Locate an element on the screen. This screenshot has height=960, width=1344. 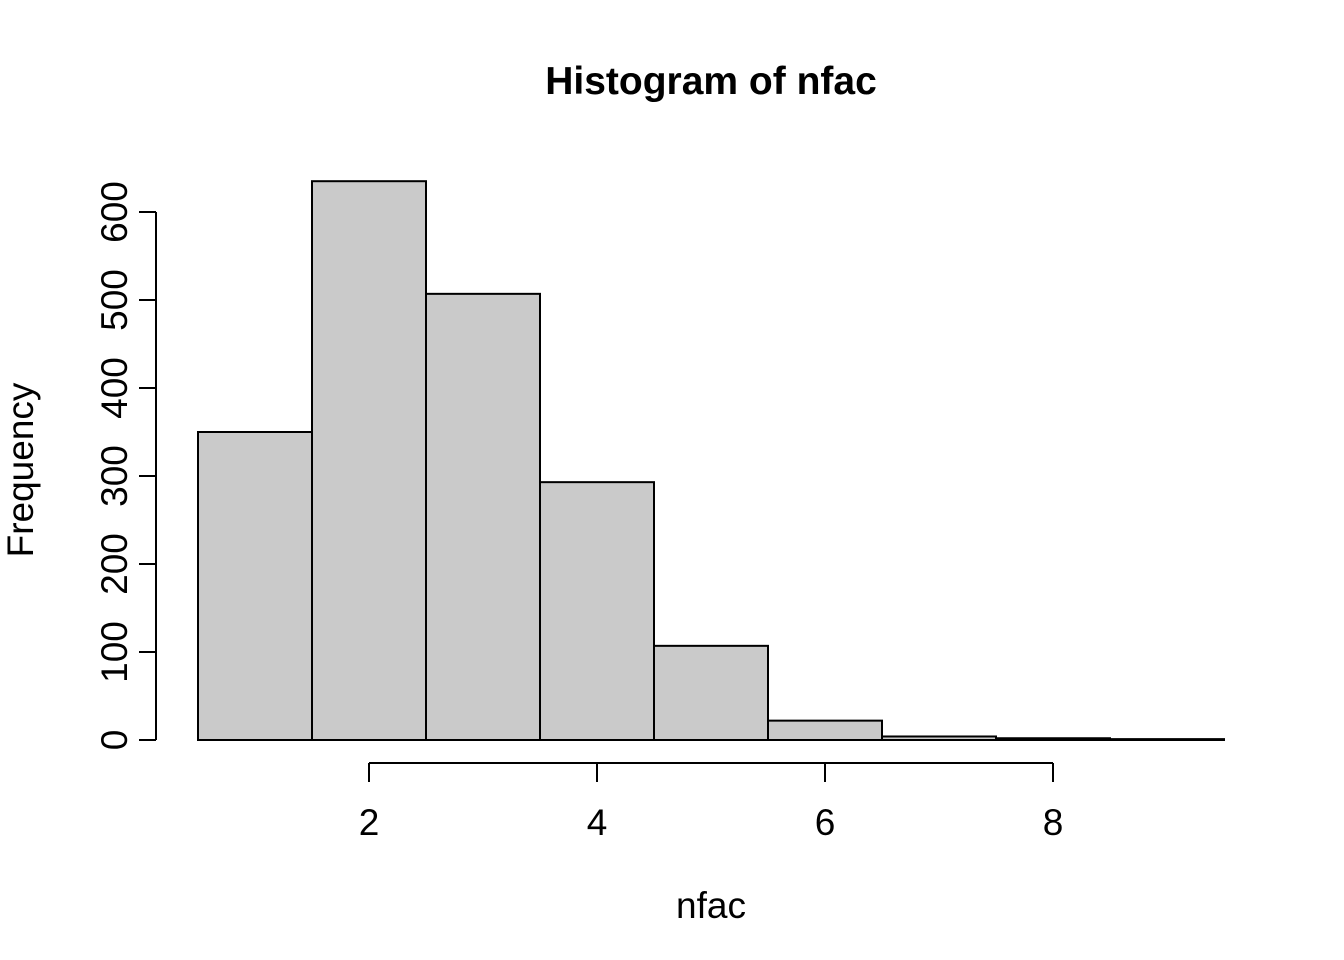
x-tick-label: 4 is located at coordinates (597, 822).